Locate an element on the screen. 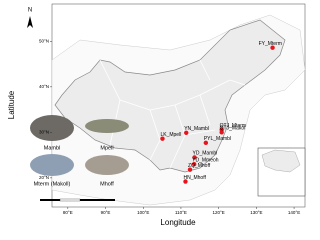 The image size is (320, 240). site-label: QTJ_Mterm is located at coordinates (233, 126).